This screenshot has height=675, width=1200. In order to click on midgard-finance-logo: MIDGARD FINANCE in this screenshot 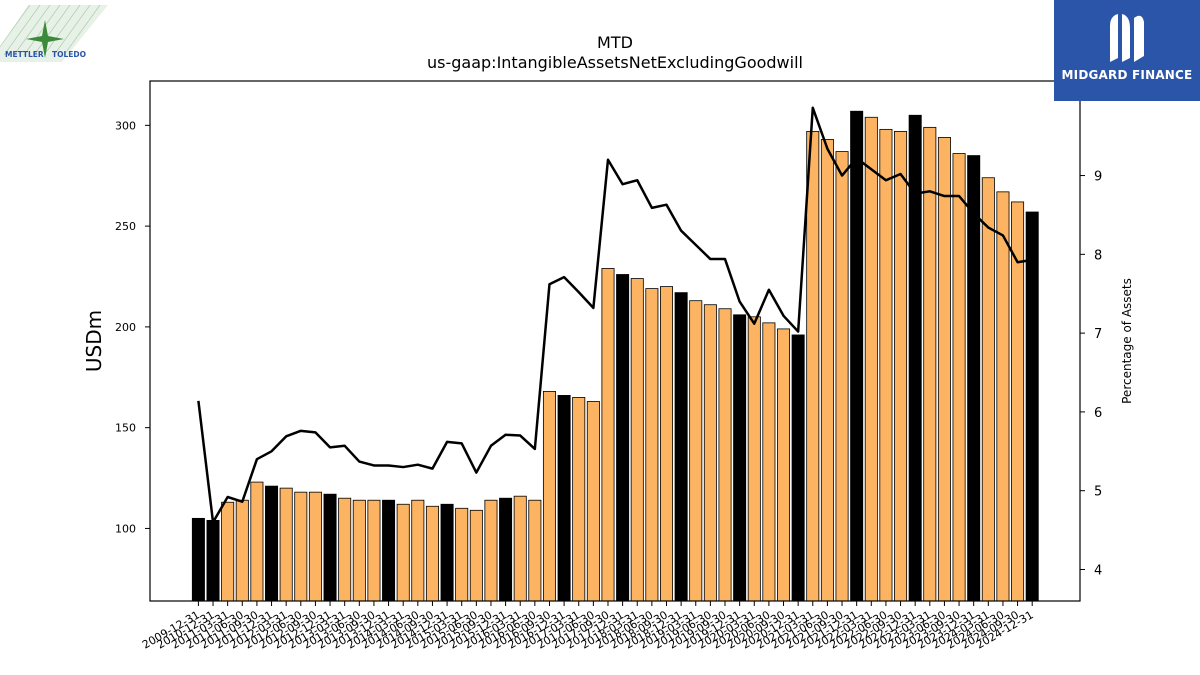, I will do `click(1127, 50)`.